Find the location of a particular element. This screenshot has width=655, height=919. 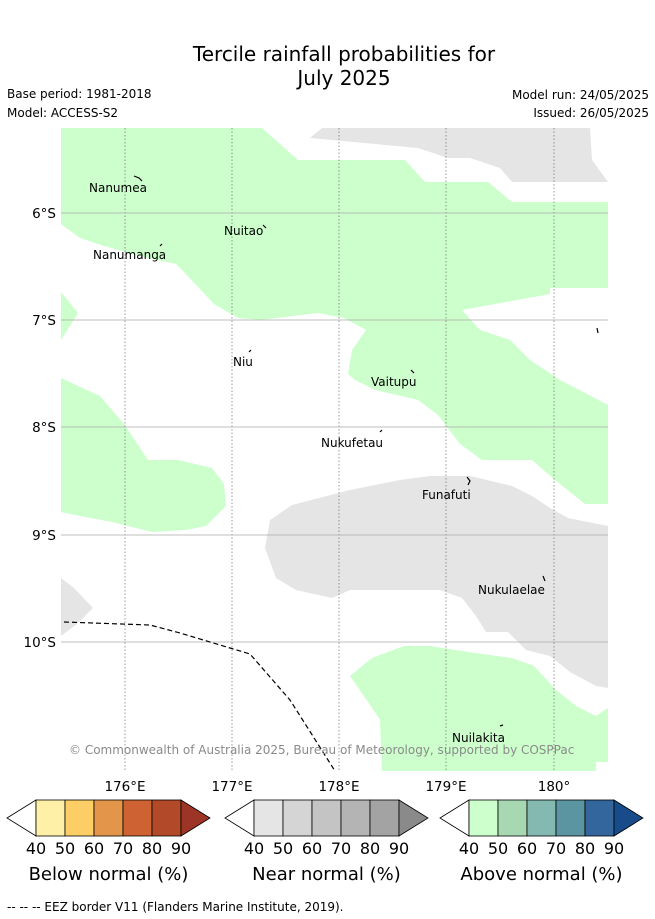

lat-label-10s: 10°S is located at coordinates (40, 643).